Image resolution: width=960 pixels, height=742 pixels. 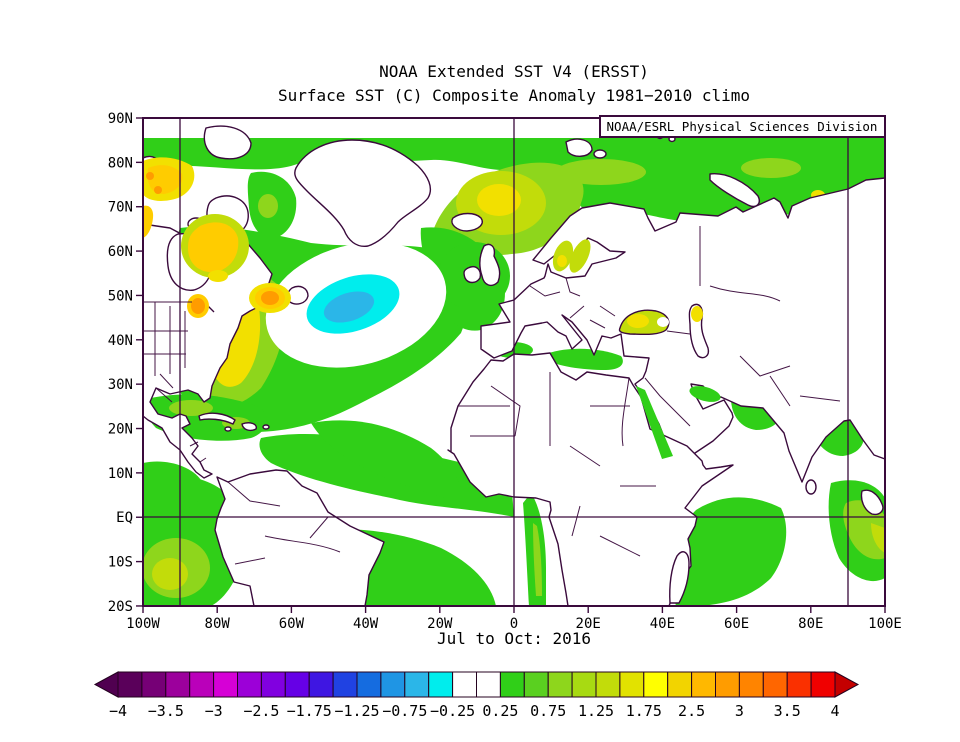 I want to click on lat-label: 40N, so click(x=120, y=341).